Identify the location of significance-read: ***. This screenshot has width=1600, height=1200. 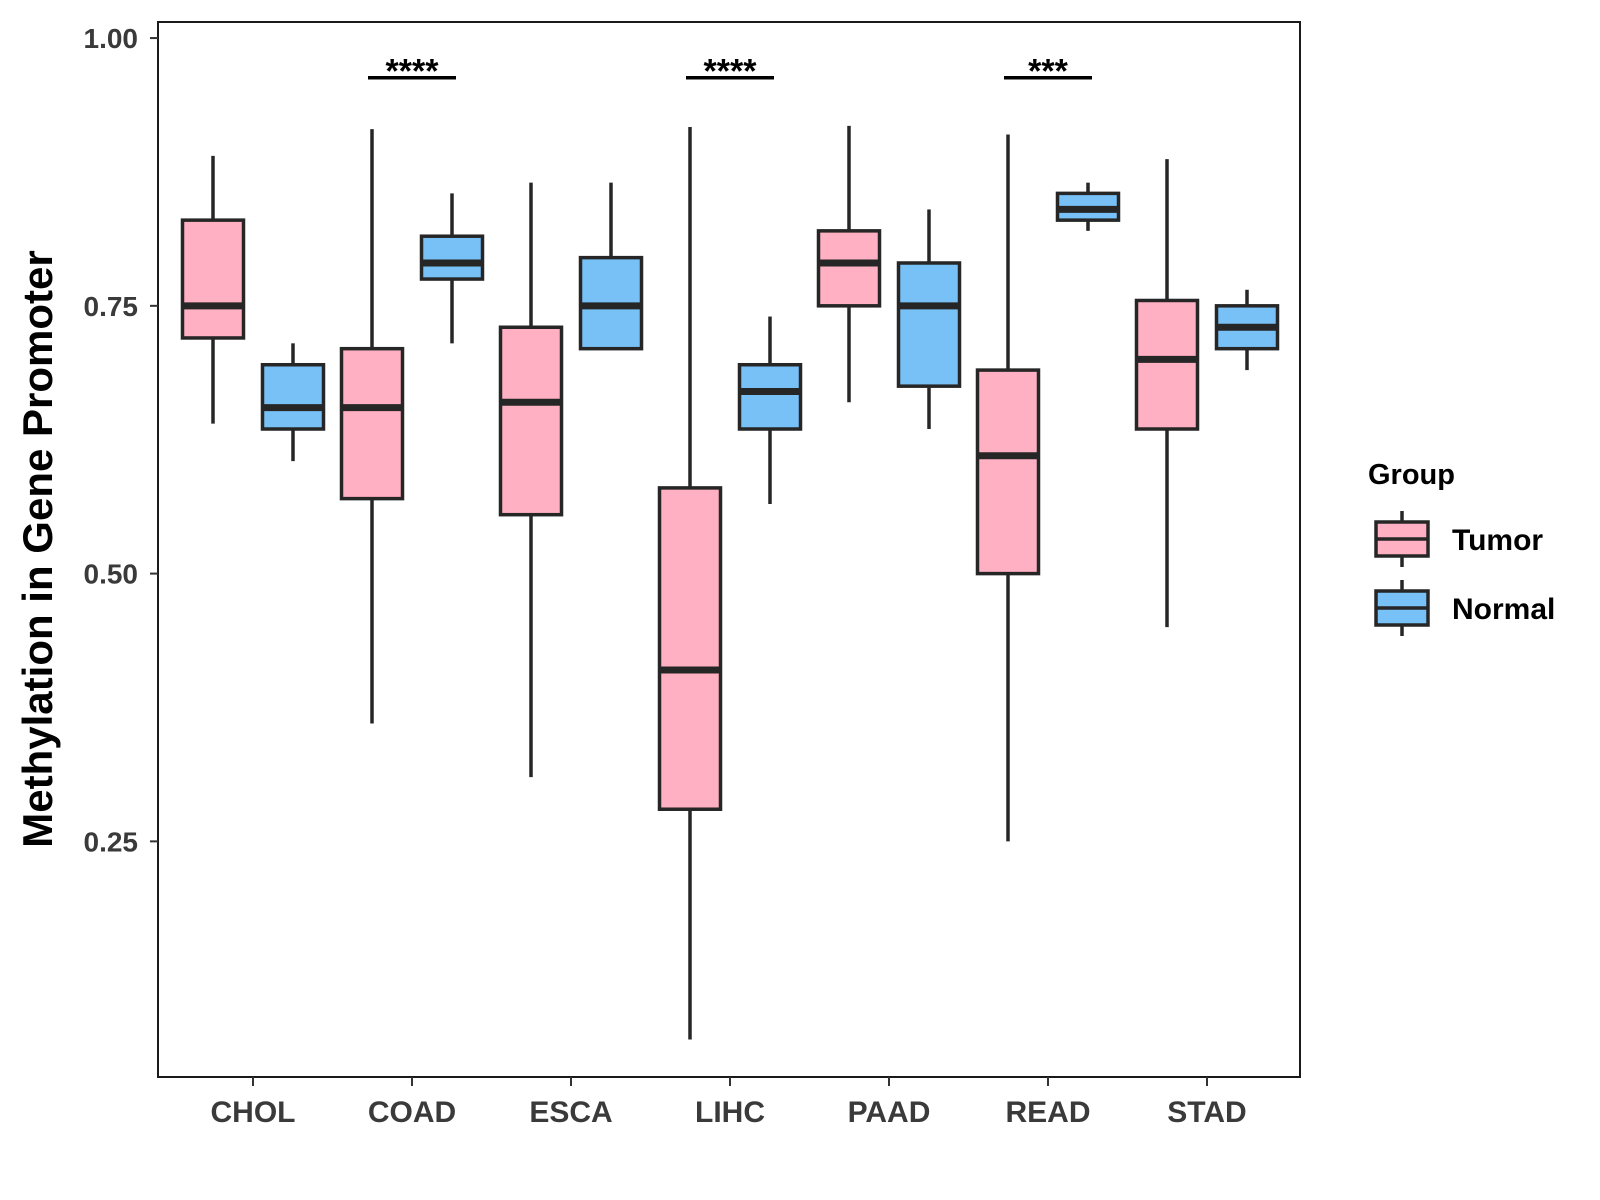
(1048, 72).